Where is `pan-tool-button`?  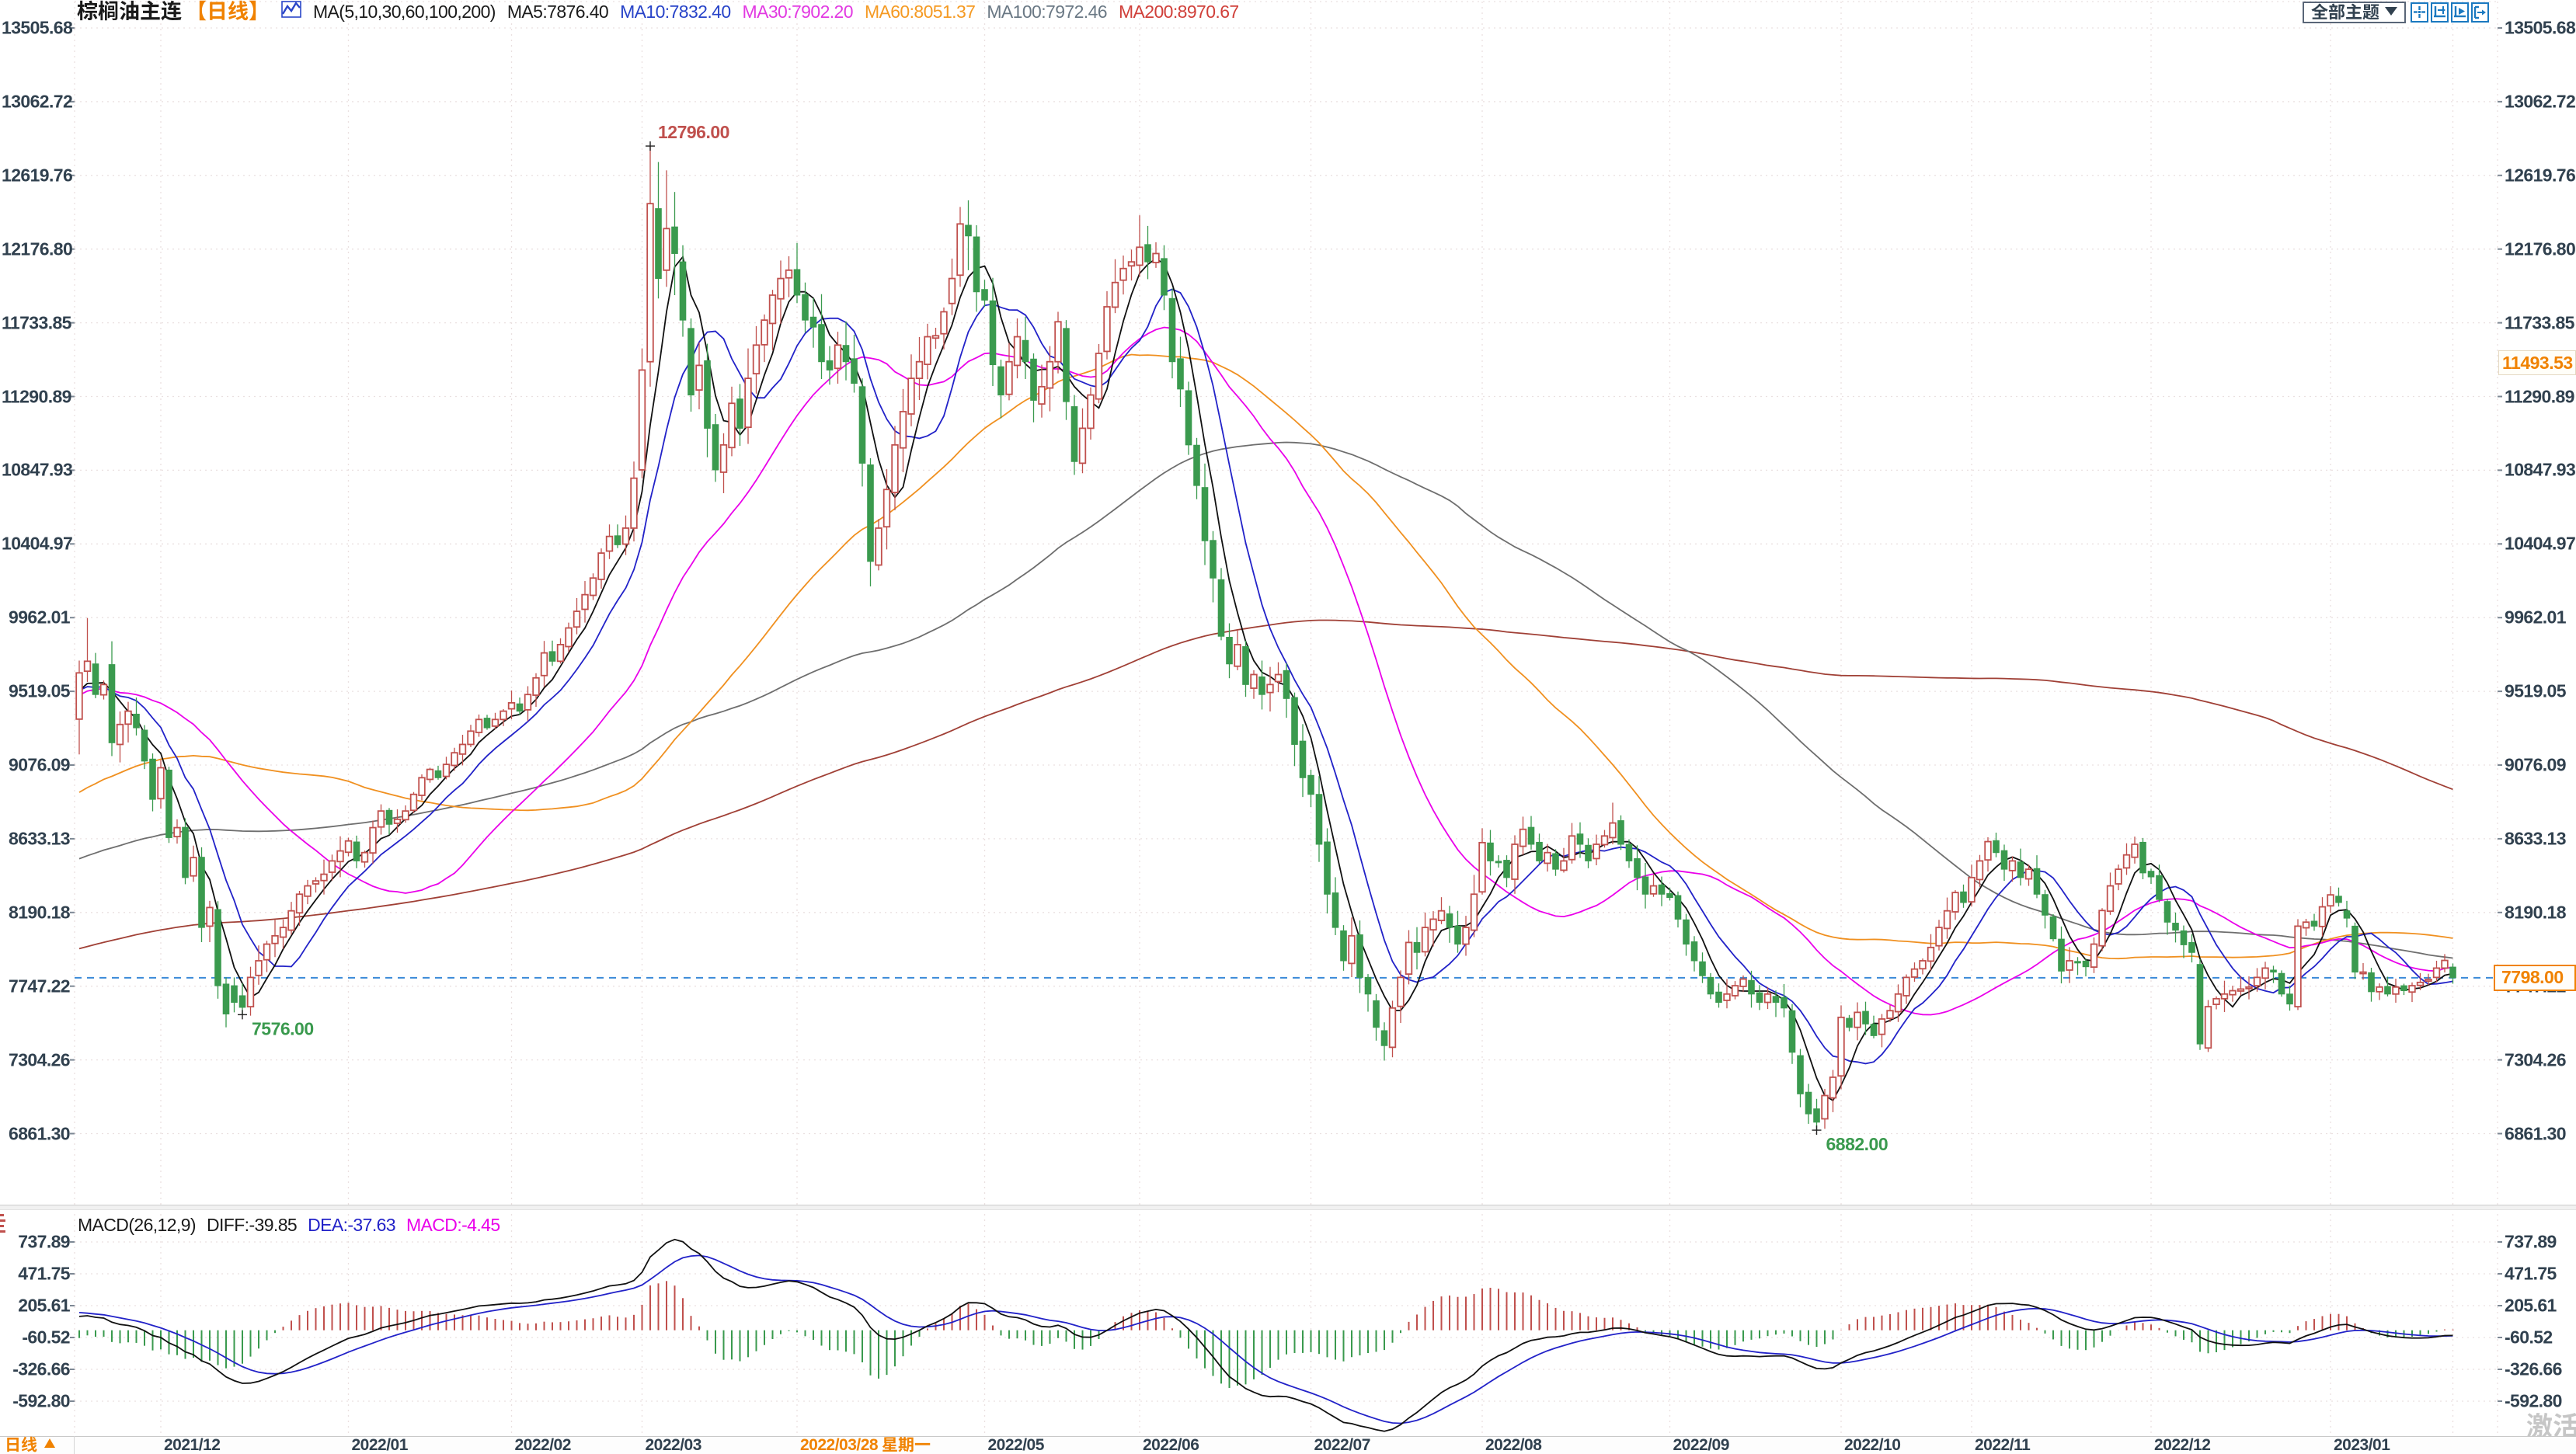
pan-tool-button is located at coordinates (2419, 13).